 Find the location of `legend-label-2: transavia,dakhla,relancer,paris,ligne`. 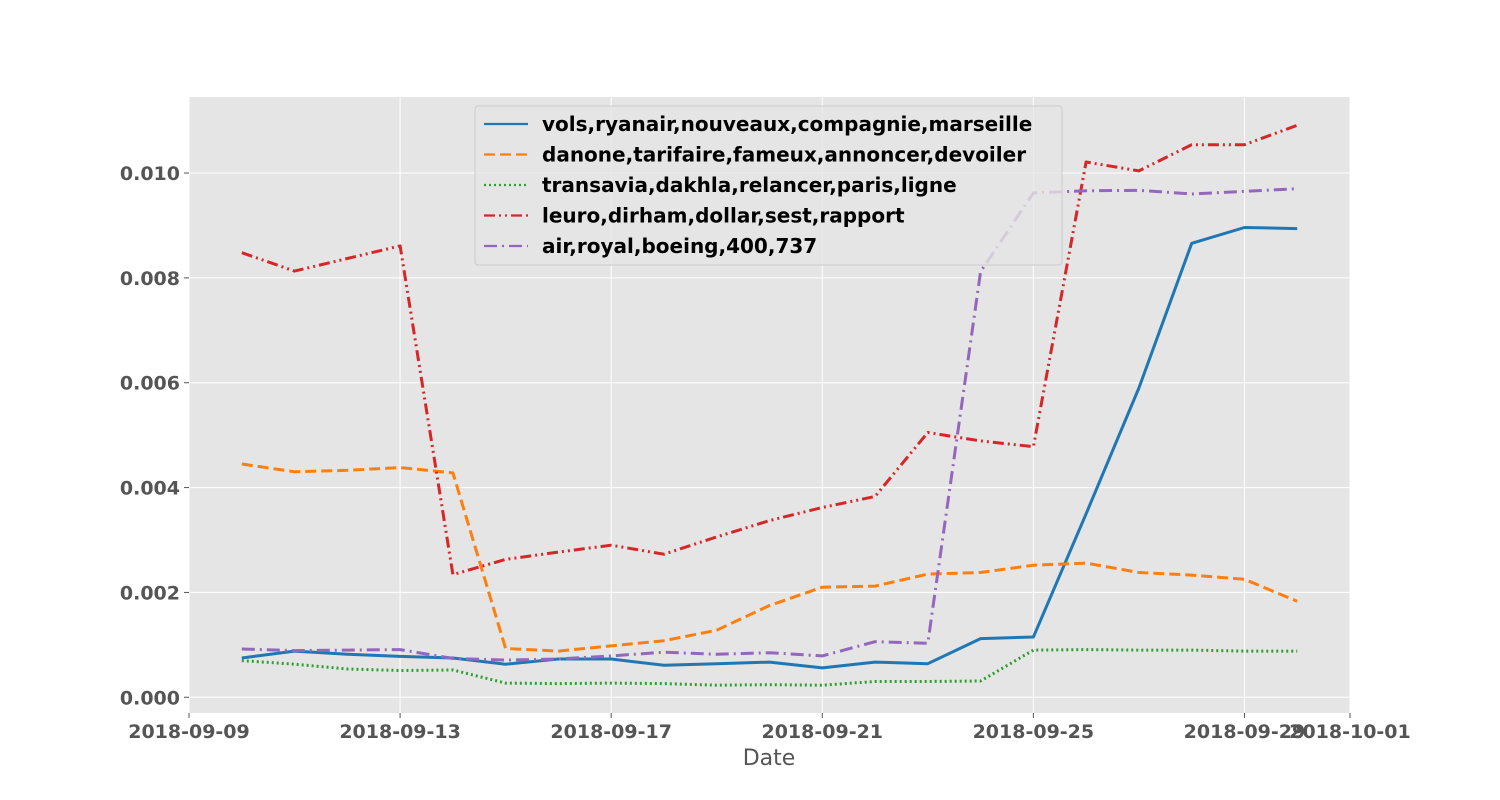

legend-label-2: transavia,dakhla,relancer,paris,ligne is located at coordinates (749, 185).